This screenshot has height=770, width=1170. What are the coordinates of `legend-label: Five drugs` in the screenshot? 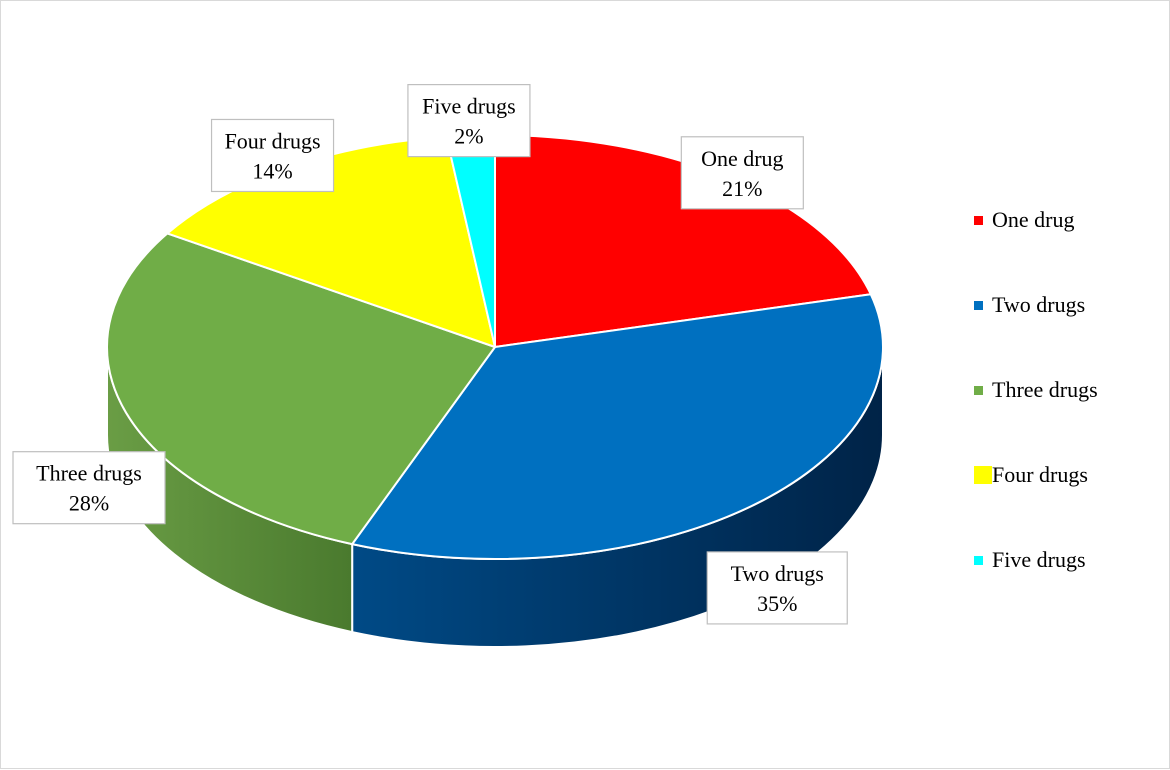 It's located at (1039, 559).